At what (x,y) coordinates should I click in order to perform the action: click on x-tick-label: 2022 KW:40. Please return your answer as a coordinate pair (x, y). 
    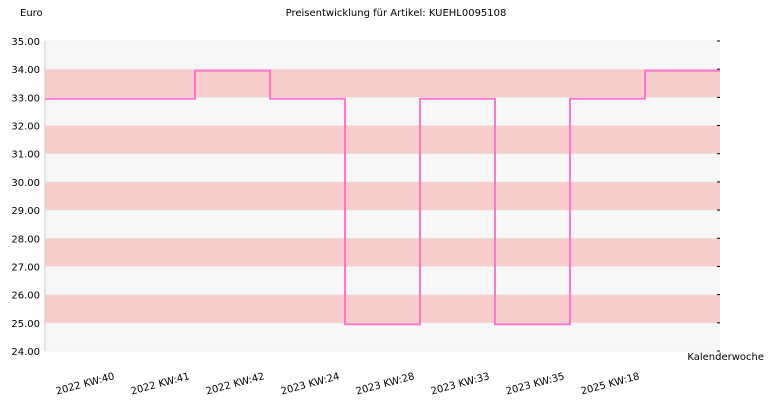
    Looking at the image, I should click on (85, 384).